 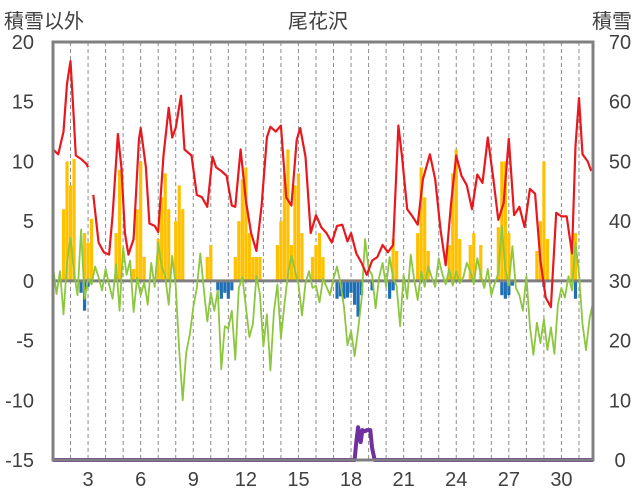 What do you see at coordinates (88, 480) in the screenshot?
I see `x-tick-label: 3` at bounding box center [88, 480].